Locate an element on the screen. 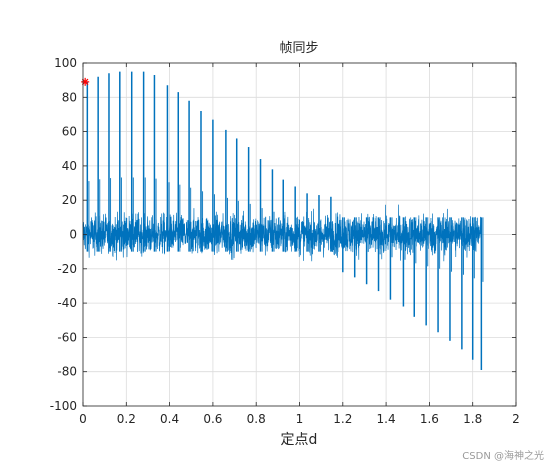  x-tick-label: 1.8 is located at coordinates (472, 419).